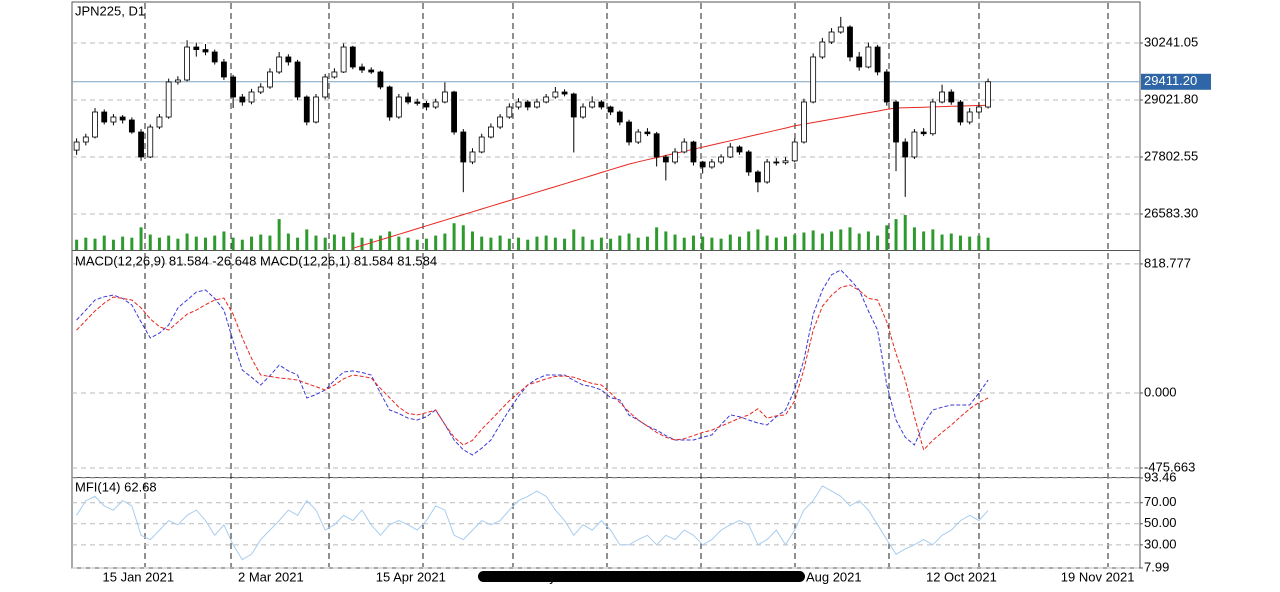 This screenshot has height=592, width=1280. Describe the element at coordinates (1171, 98) in the screenshot. I see `y-tick-label: 29021.80` at that location.